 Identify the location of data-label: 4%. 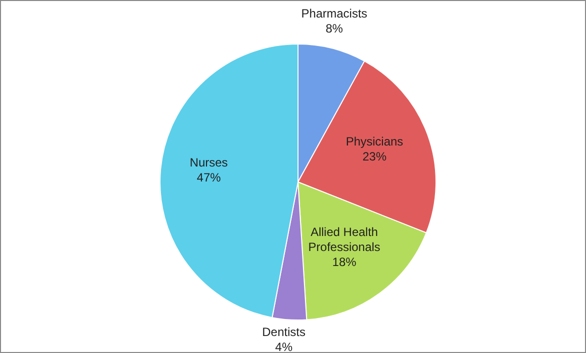
(284, 346).